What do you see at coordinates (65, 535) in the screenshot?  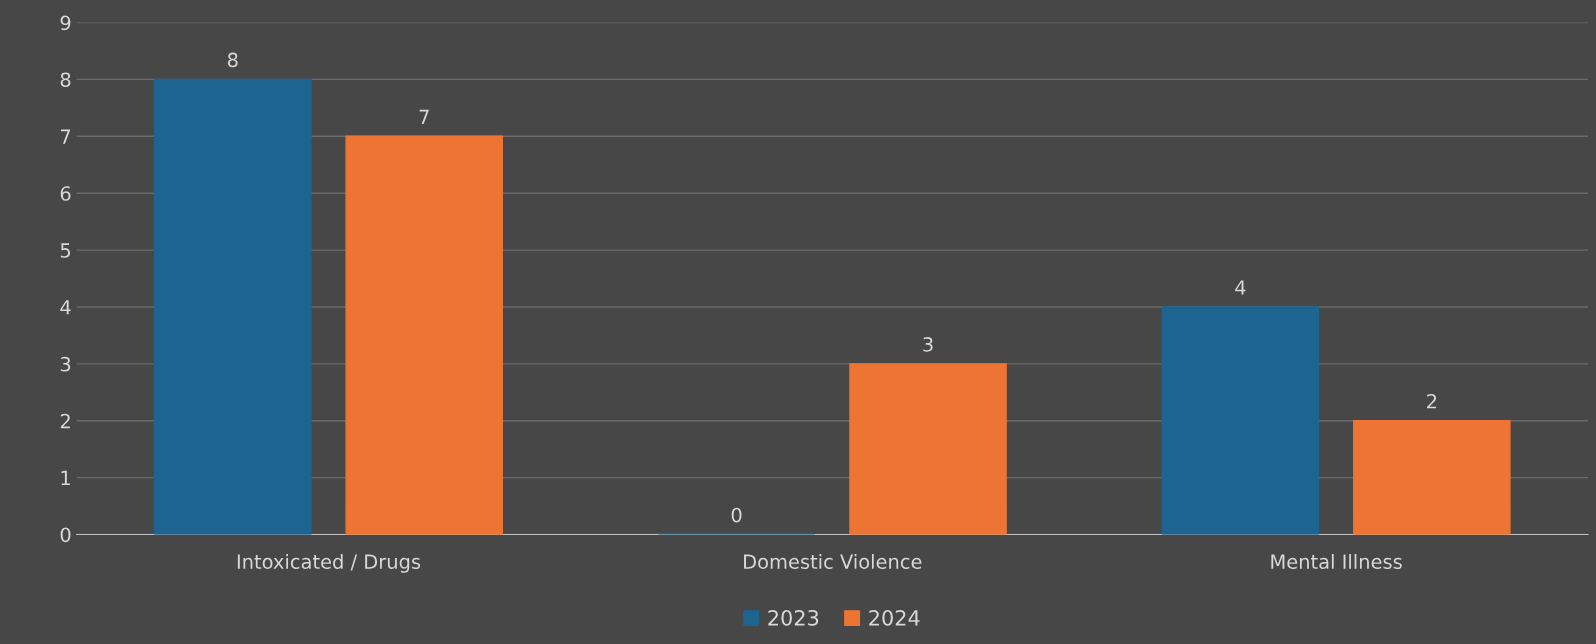 I see `y-tick-label: 0` at bounding box center [65, 535].